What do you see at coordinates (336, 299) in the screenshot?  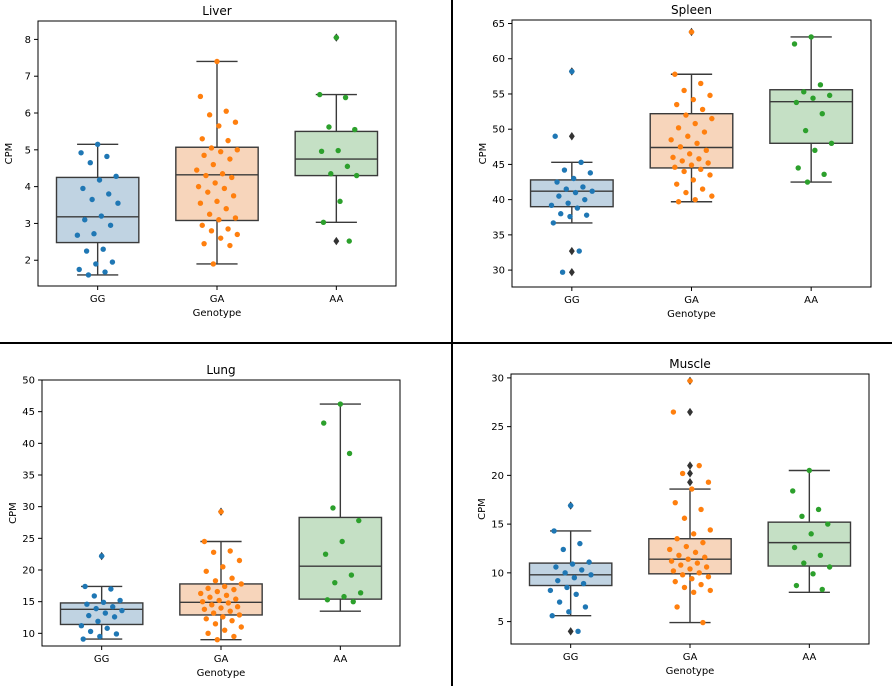 I see `x-tick-label: AA` at bounding box center [336, 299].